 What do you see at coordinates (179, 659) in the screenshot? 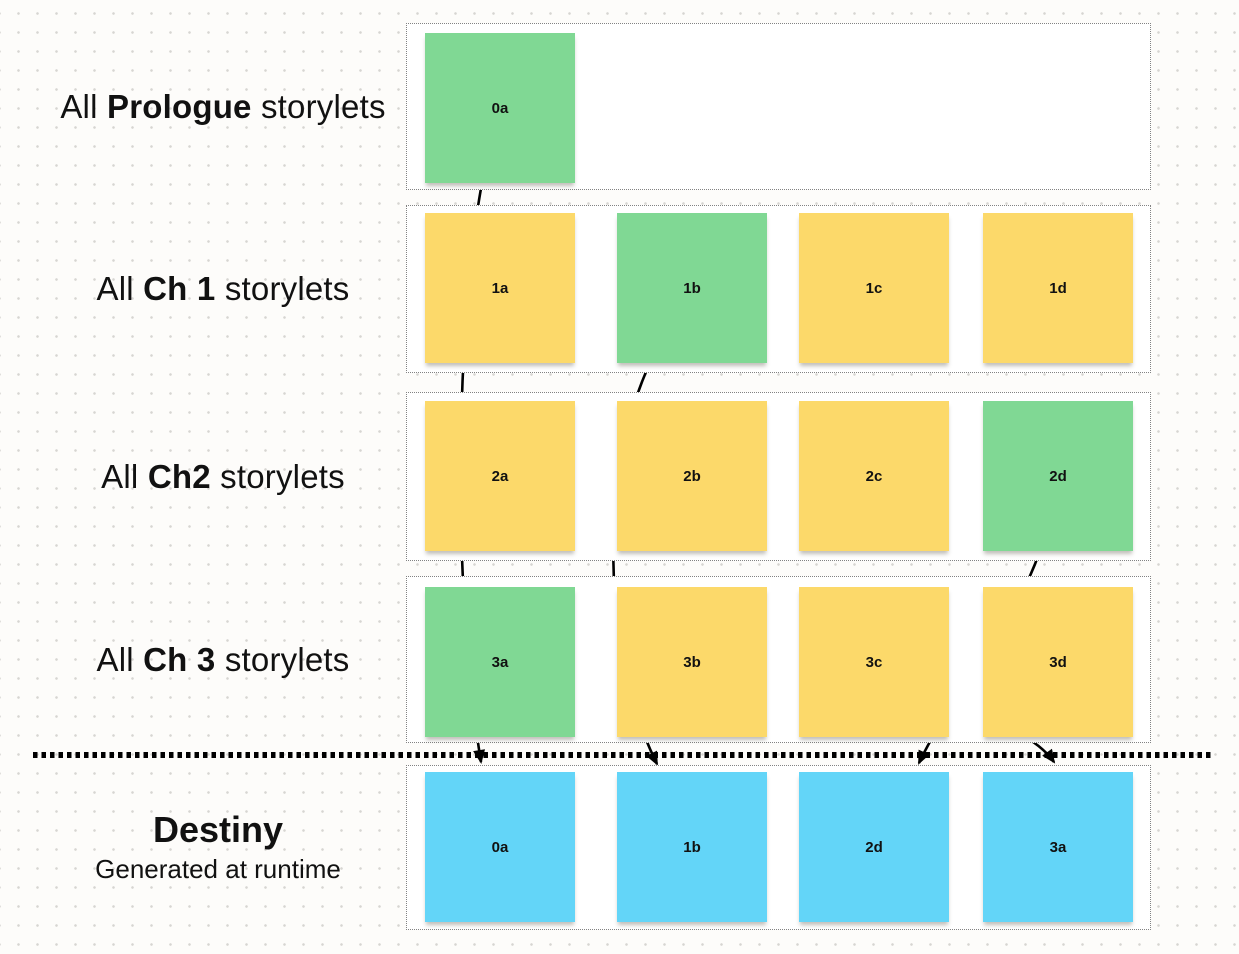
I see `row-label-chapter: Ch 3` at bounding box center [179, 659].